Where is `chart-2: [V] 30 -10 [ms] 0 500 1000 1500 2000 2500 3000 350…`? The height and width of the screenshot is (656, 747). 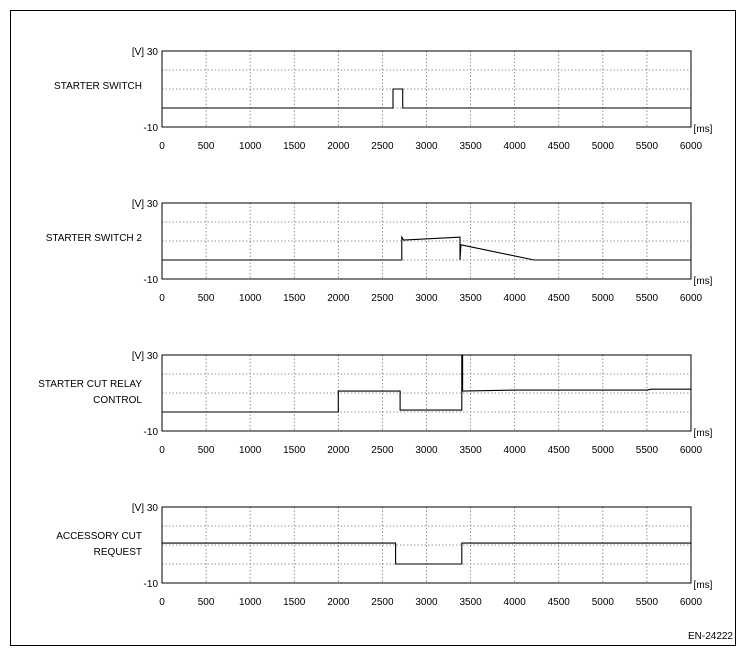 chart-2: [V] 30 -10 [ms] 0 500 1000 1500 2000 2500 3000 350… is located at coordinates (379, 251).